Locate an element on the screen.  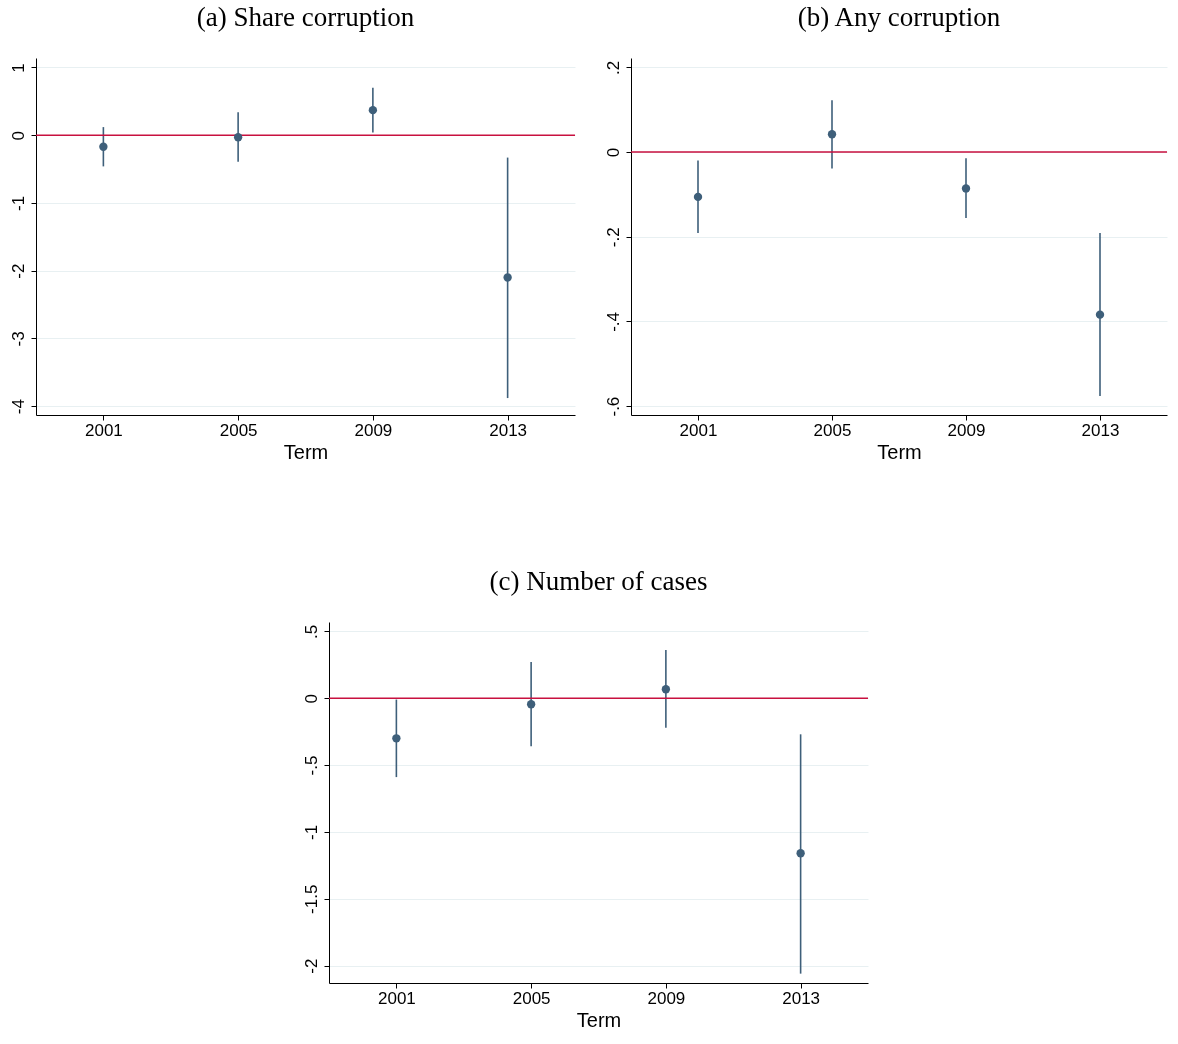
y-tick-label: 1 is located at coordinates (18, 68).